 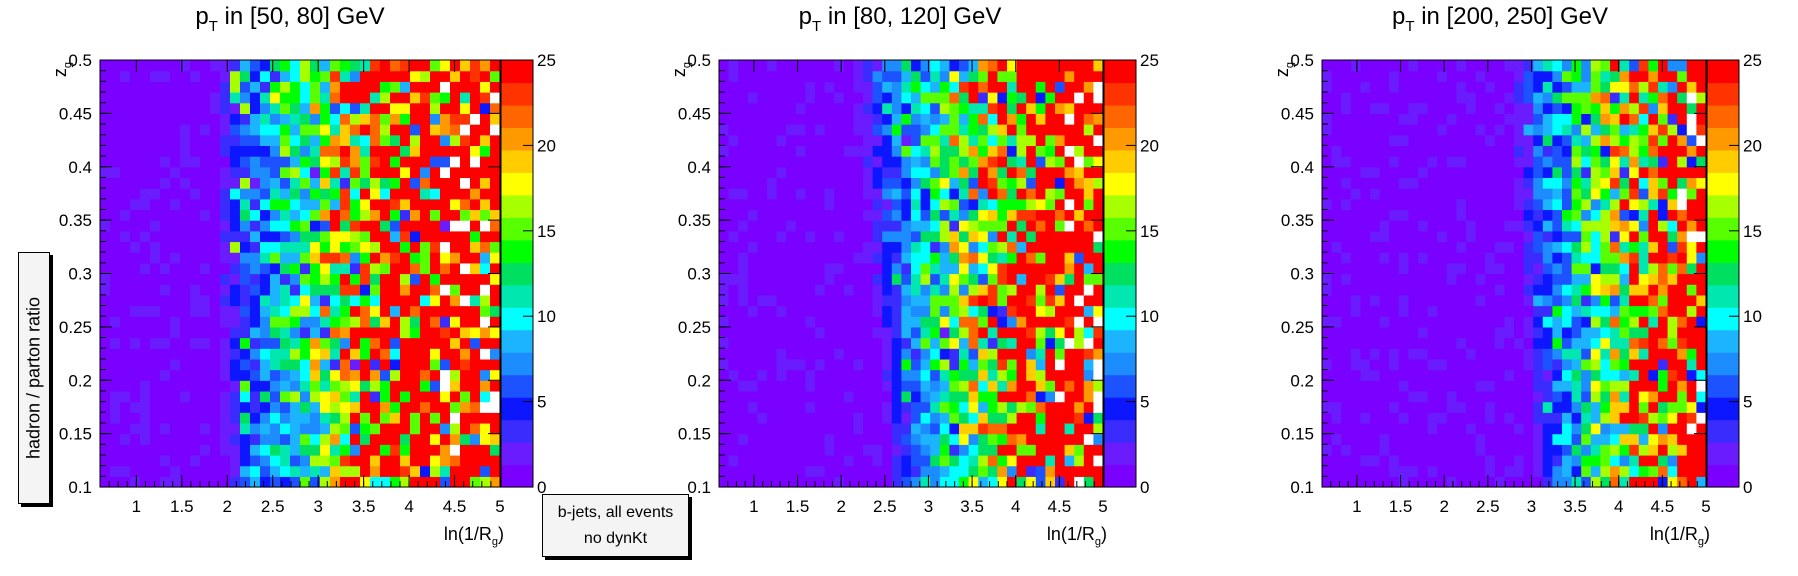 I want to click on x-tick-label: 4, so click(x=408, y=506).